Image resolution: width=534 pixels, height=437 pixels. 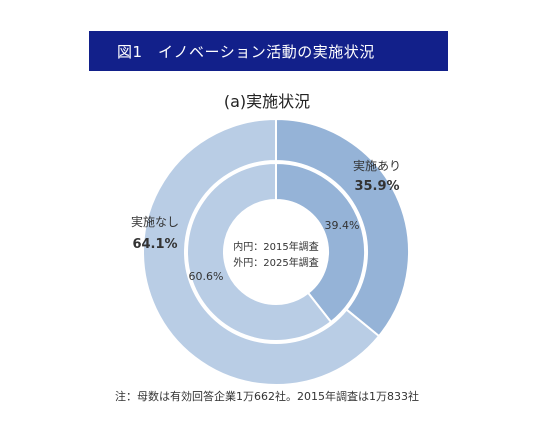 I want to click on outer-label-yes-category: 実施あり, so click(x=377, y=165).